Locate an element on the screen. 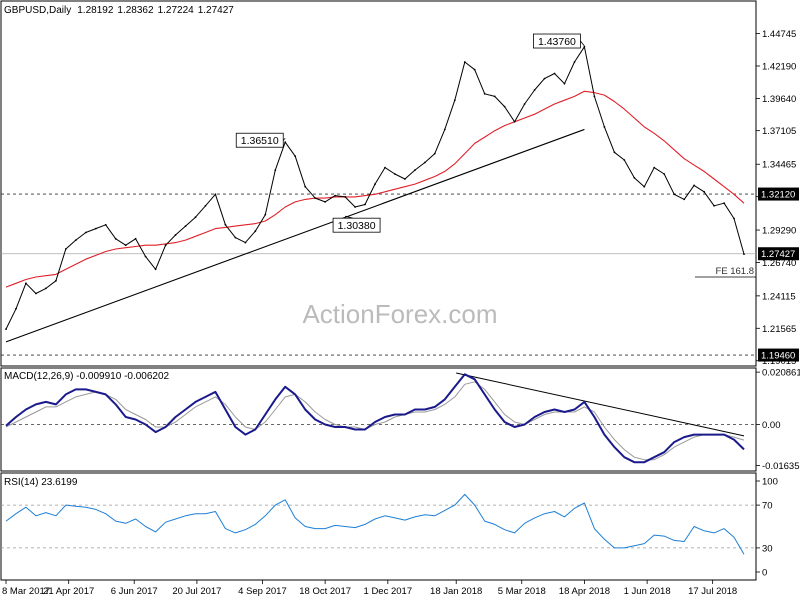 This screenshot has height=600, width=800. y-tick-label: 1.37105 is located at coordinates (779, 131).